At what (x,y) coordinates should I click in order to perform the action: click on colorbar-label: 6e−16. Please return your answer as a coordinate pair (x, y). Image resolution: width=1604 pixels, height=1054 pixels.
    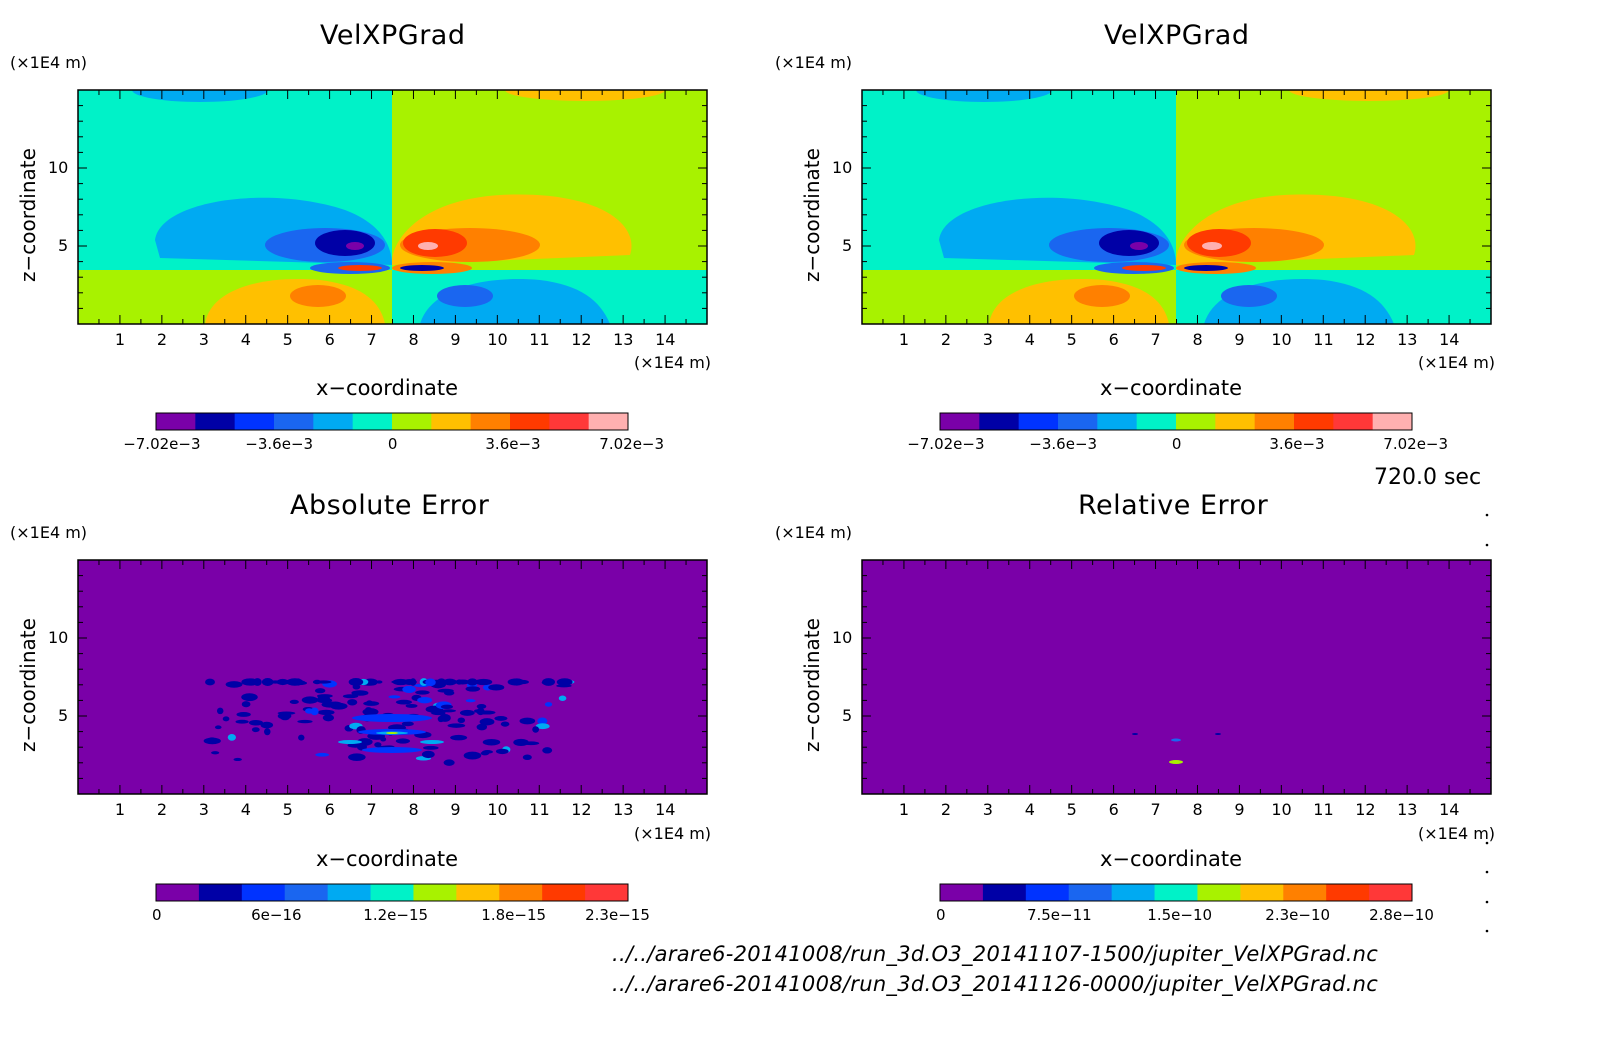
    Looking at the image, I should click on (276, 915).